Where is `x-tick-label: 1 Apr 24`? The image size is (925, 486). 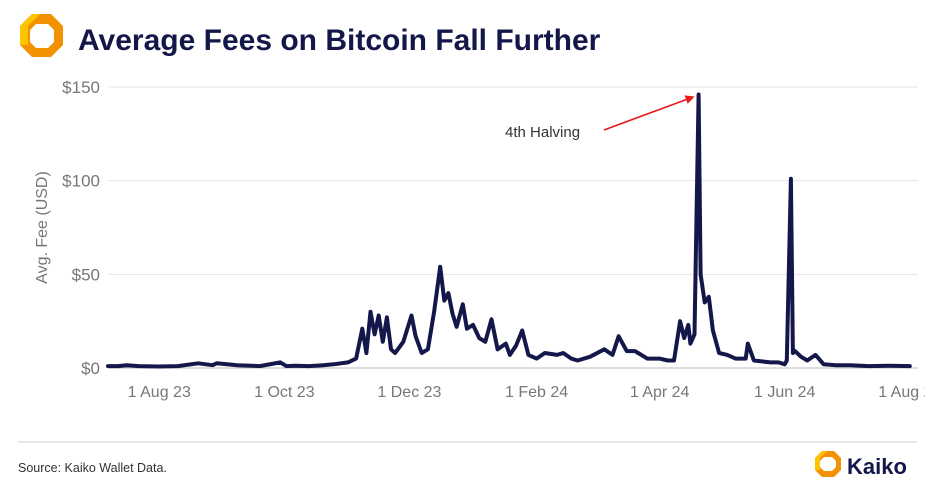
x-tick-label: 1 Apr 24 is located at coordinates (660, 392).